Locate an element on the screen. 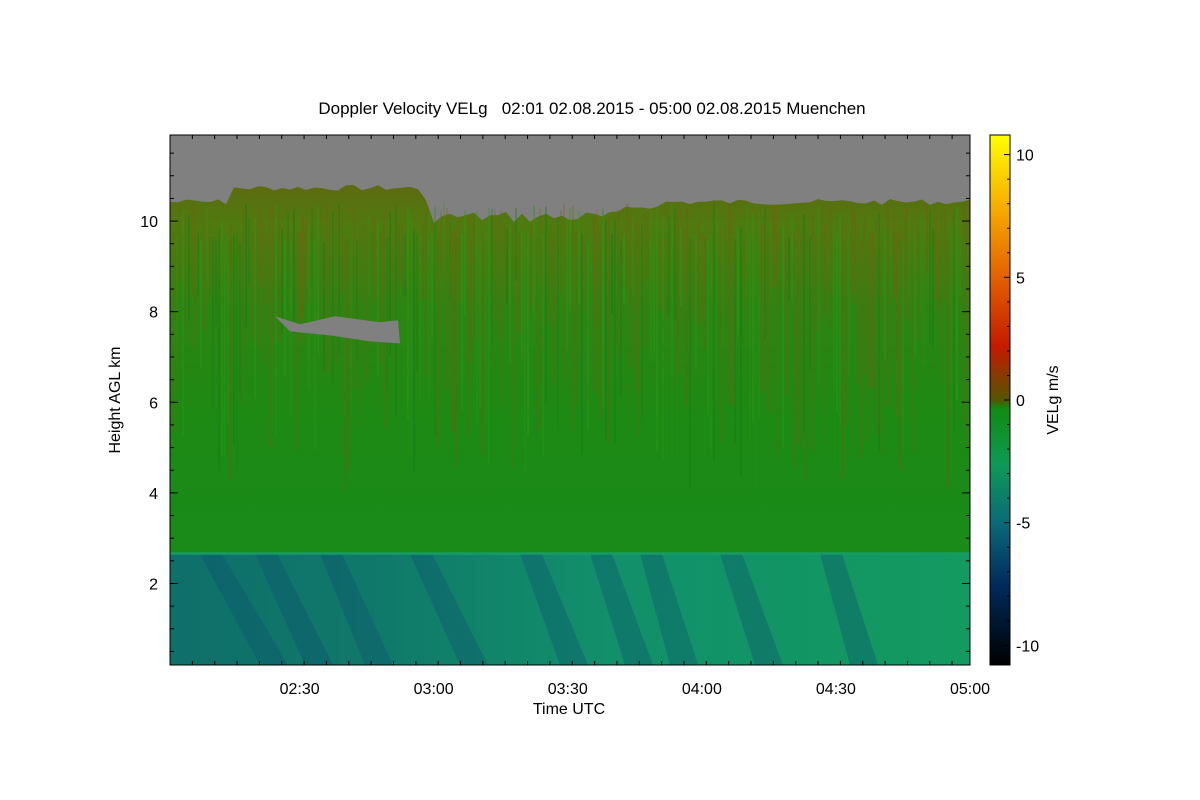  x-tick-label: 04:00 is located at coordinates (702, 689).